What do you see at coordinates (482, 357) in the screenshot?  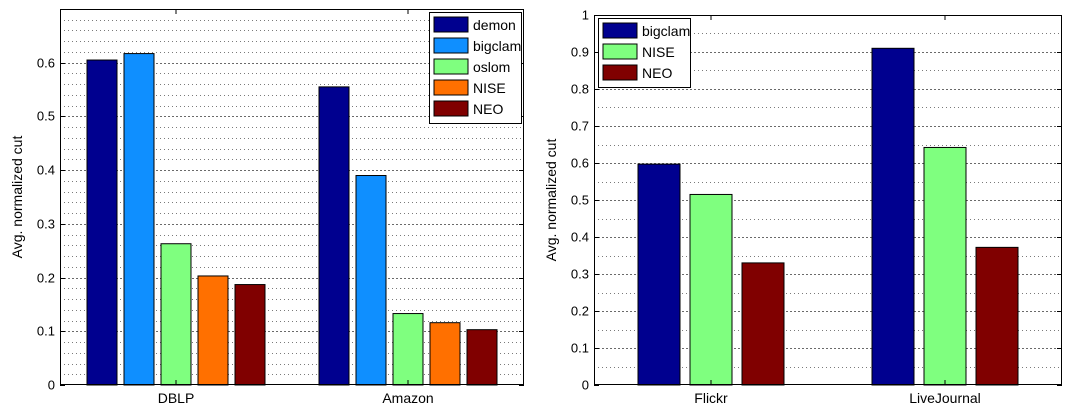 I see `bar-neo-amazon` at bounding box center [482, 357].